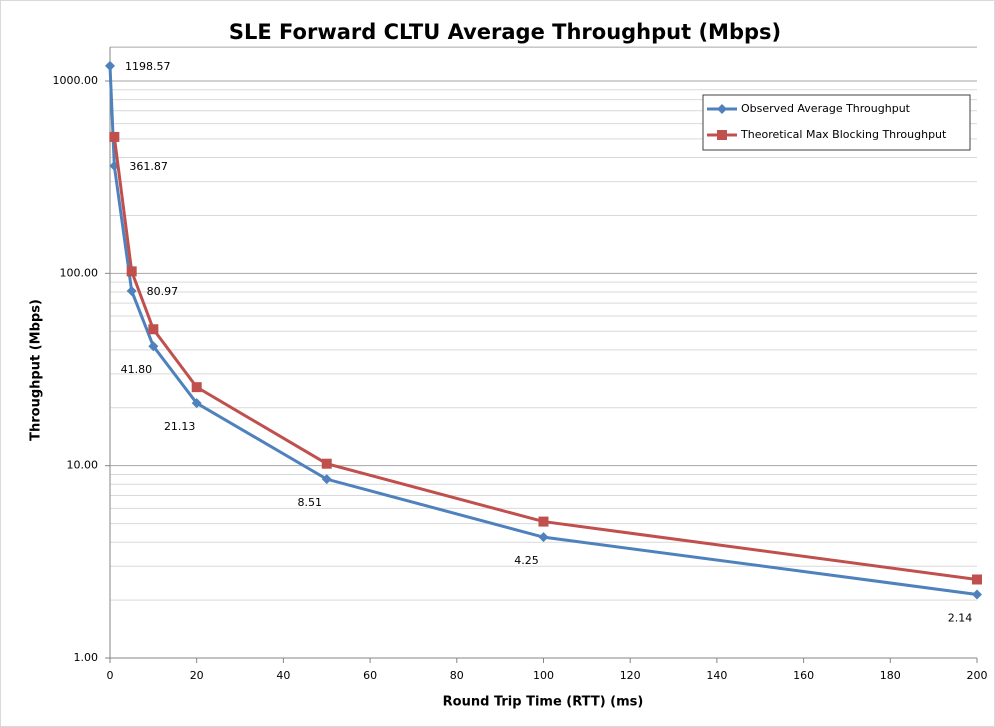  What do you see at coordinates (76, 80) in the screenshot?
I see `y-tick-label: 1000.00` at bounding box center [76, 80].